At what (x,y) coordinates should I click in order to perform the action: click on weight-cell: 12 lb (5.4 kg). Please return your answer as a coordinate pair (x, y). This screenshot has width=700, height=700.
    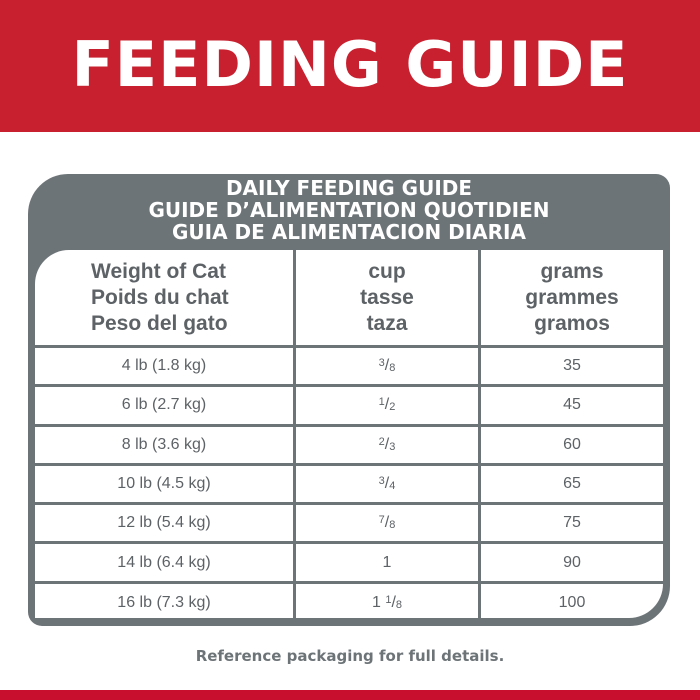
    Looking at the image, I should click on (165, 523).